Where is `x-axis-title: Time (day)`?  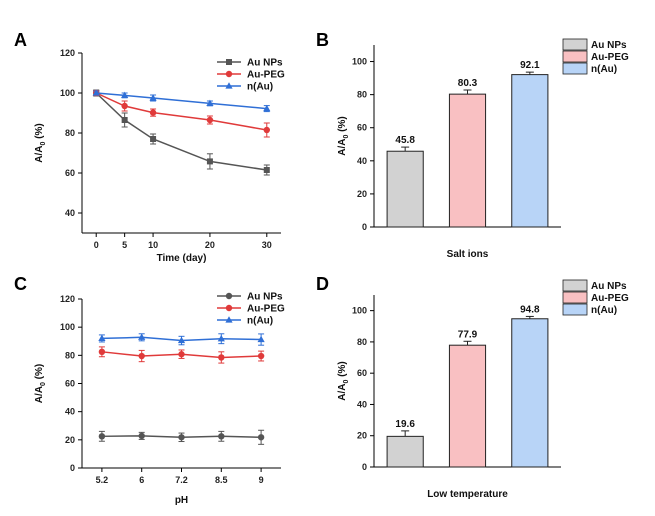
x-axis-title: Time (day) is located at coordinates (182, 258).